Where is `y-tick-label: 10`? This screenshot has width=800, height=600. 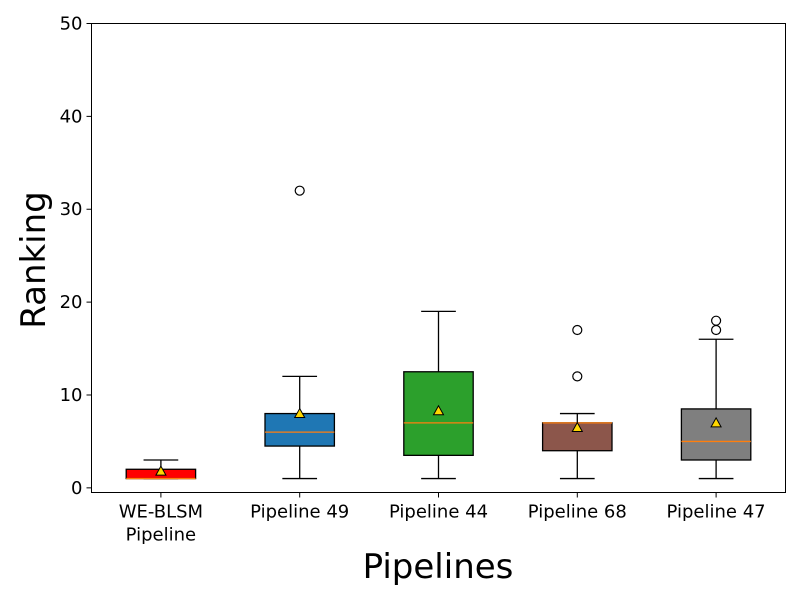 y-tick-label: 10 is located at coordinates (71, 395).